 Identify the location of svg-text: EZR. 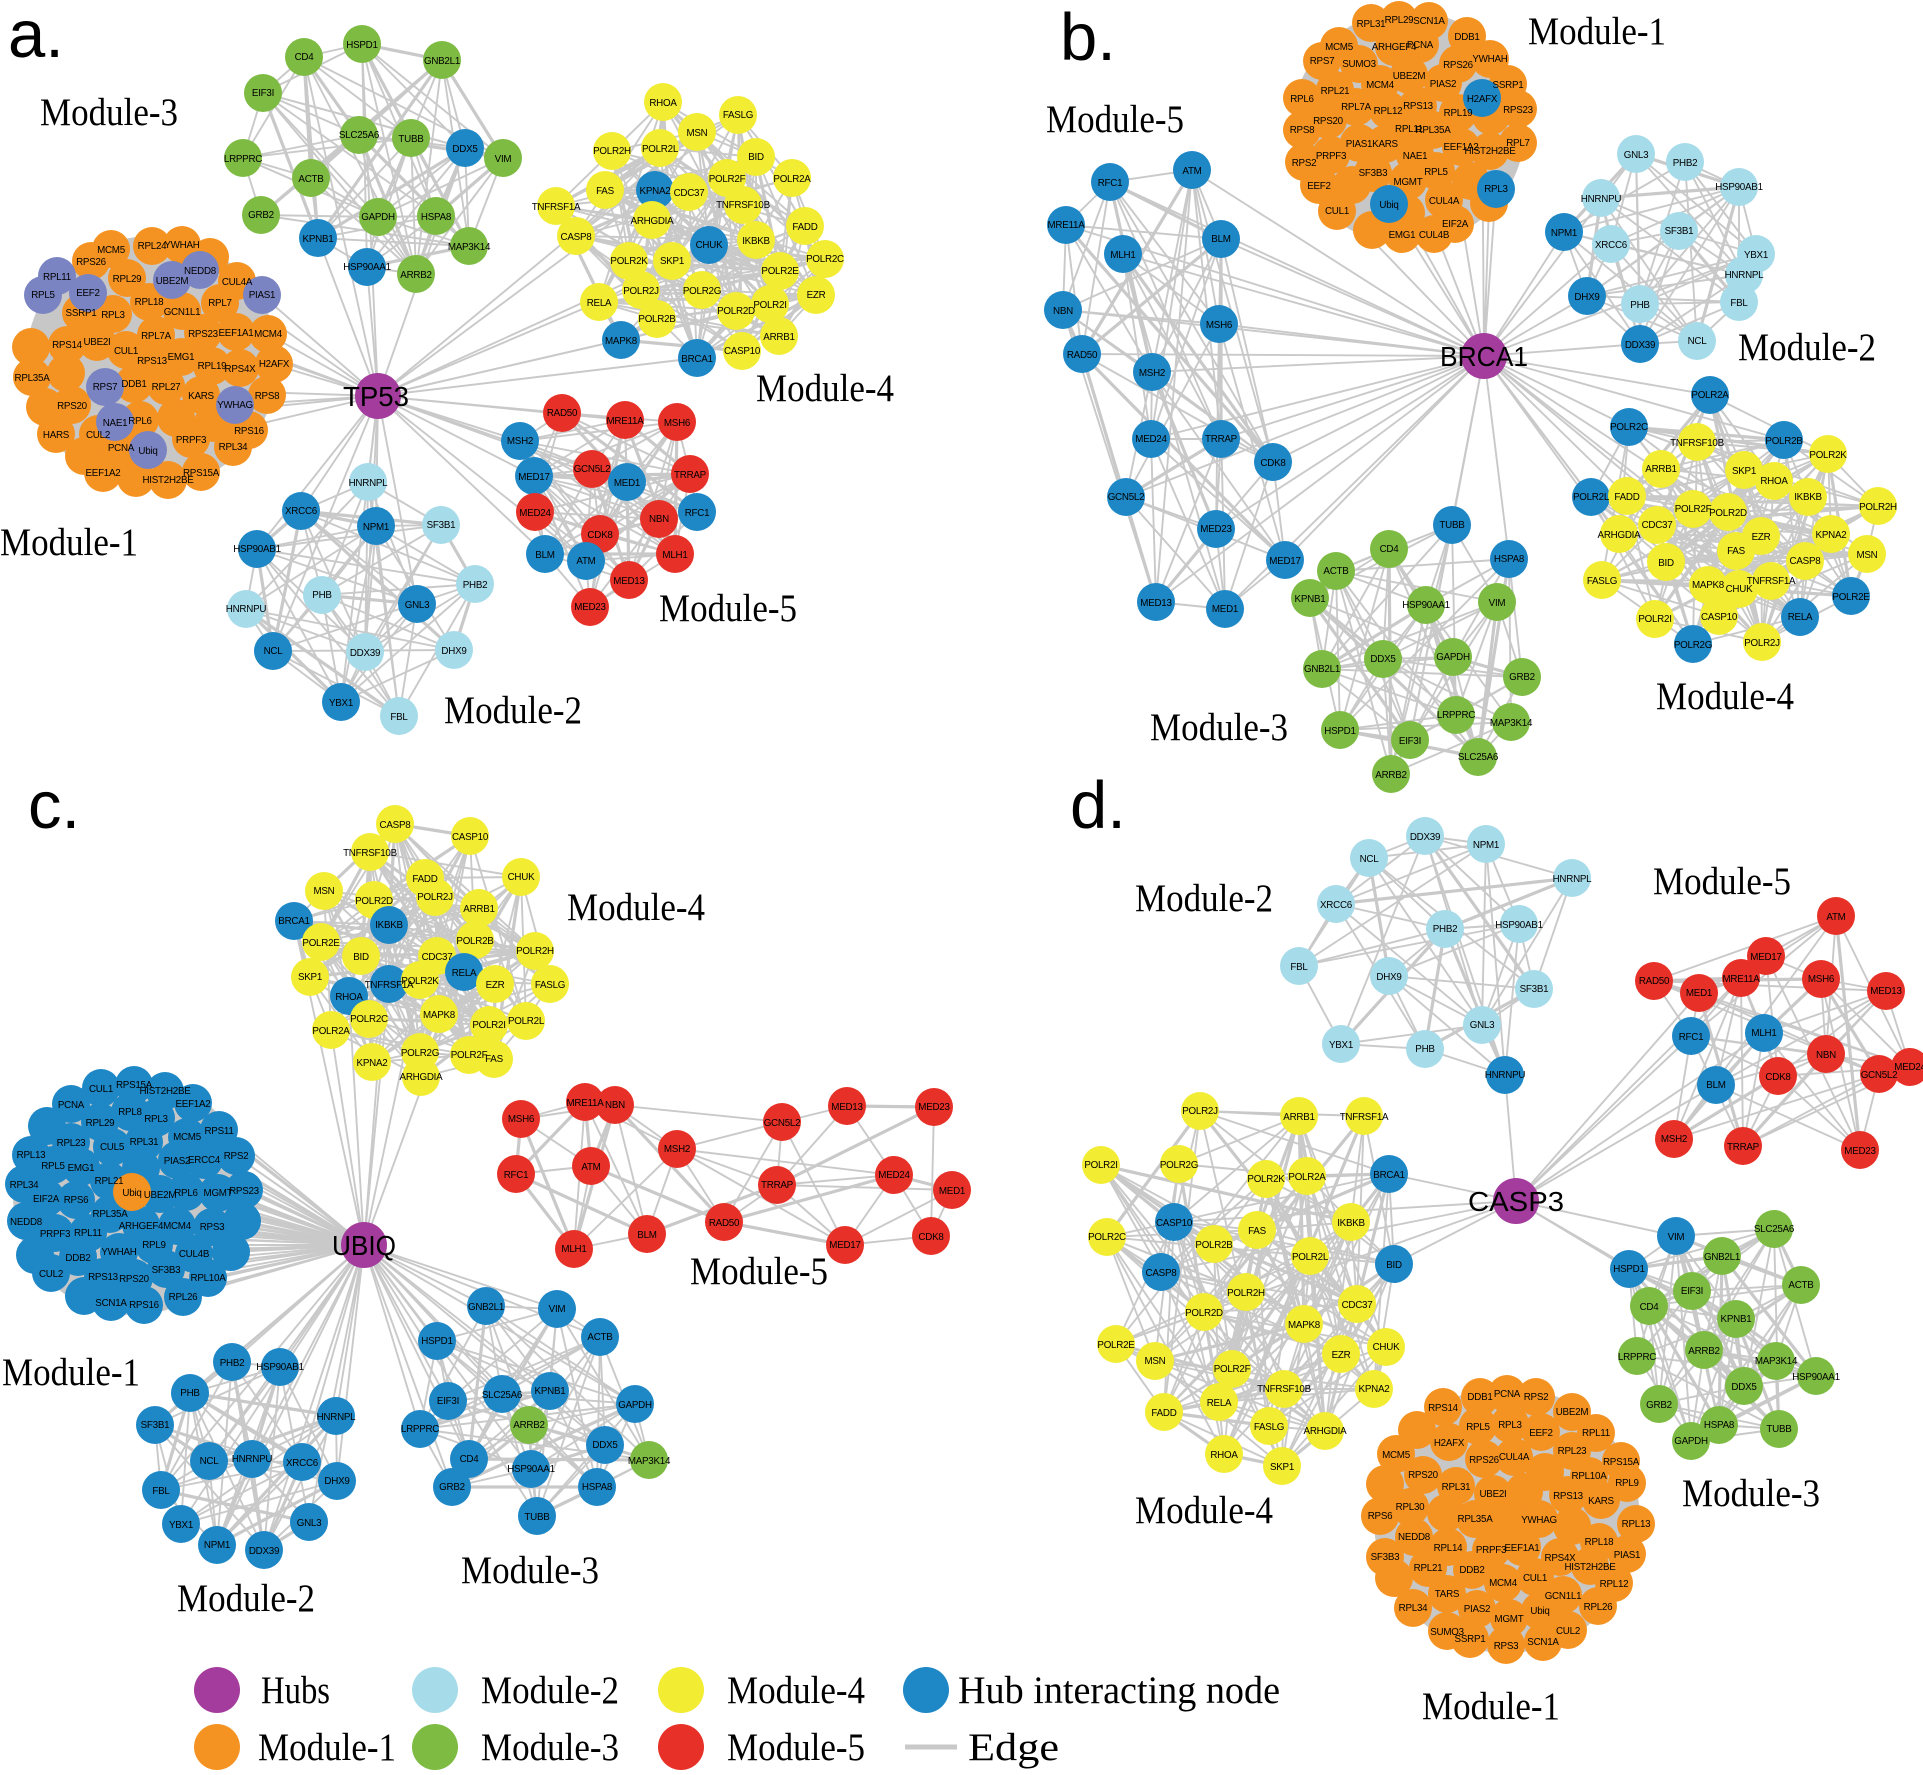
(1761, 537).